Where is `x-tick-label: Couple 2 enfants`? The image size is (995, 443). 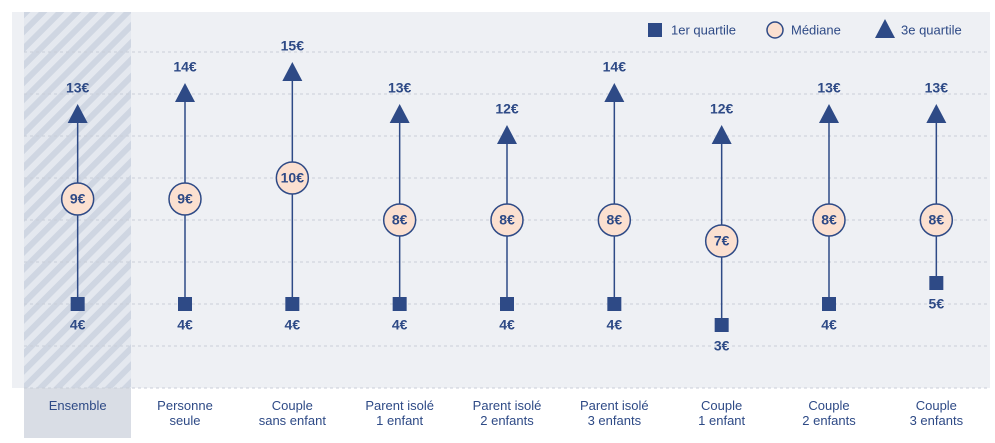
x-tick-label: Couple 2 enfants is located at coordinates (829, 413).